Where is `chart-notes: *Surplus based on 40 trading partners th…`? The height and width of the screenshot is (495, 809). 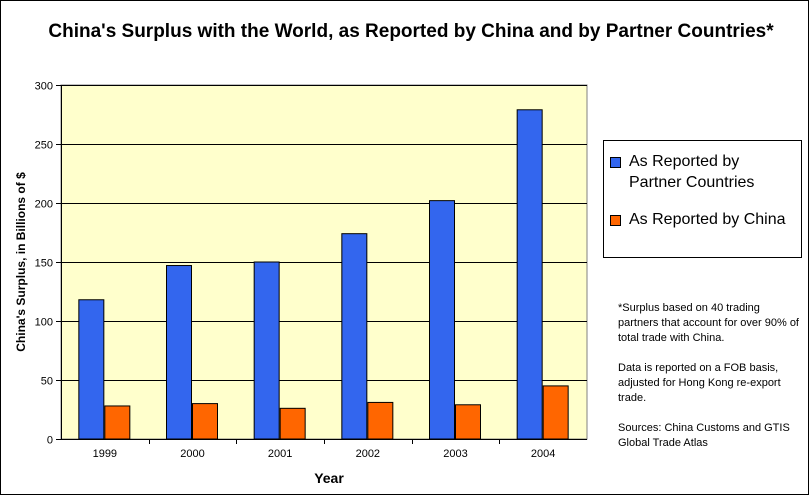
chart-notes: *Surplus based on 40 trading partners th… is located at coordinates (710, 383).